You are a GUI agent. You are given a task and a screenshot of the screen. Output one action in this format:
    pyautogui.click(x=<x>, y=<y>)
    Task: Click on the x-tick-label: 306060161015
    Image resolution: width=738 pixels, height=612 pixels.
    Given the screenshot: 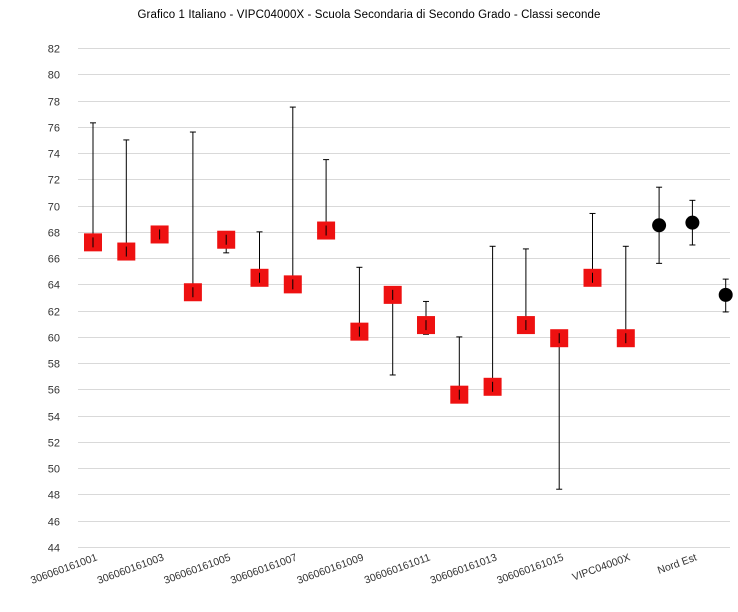 What is the action you would take?
    pyautogui.click(x=530, y=568)
    